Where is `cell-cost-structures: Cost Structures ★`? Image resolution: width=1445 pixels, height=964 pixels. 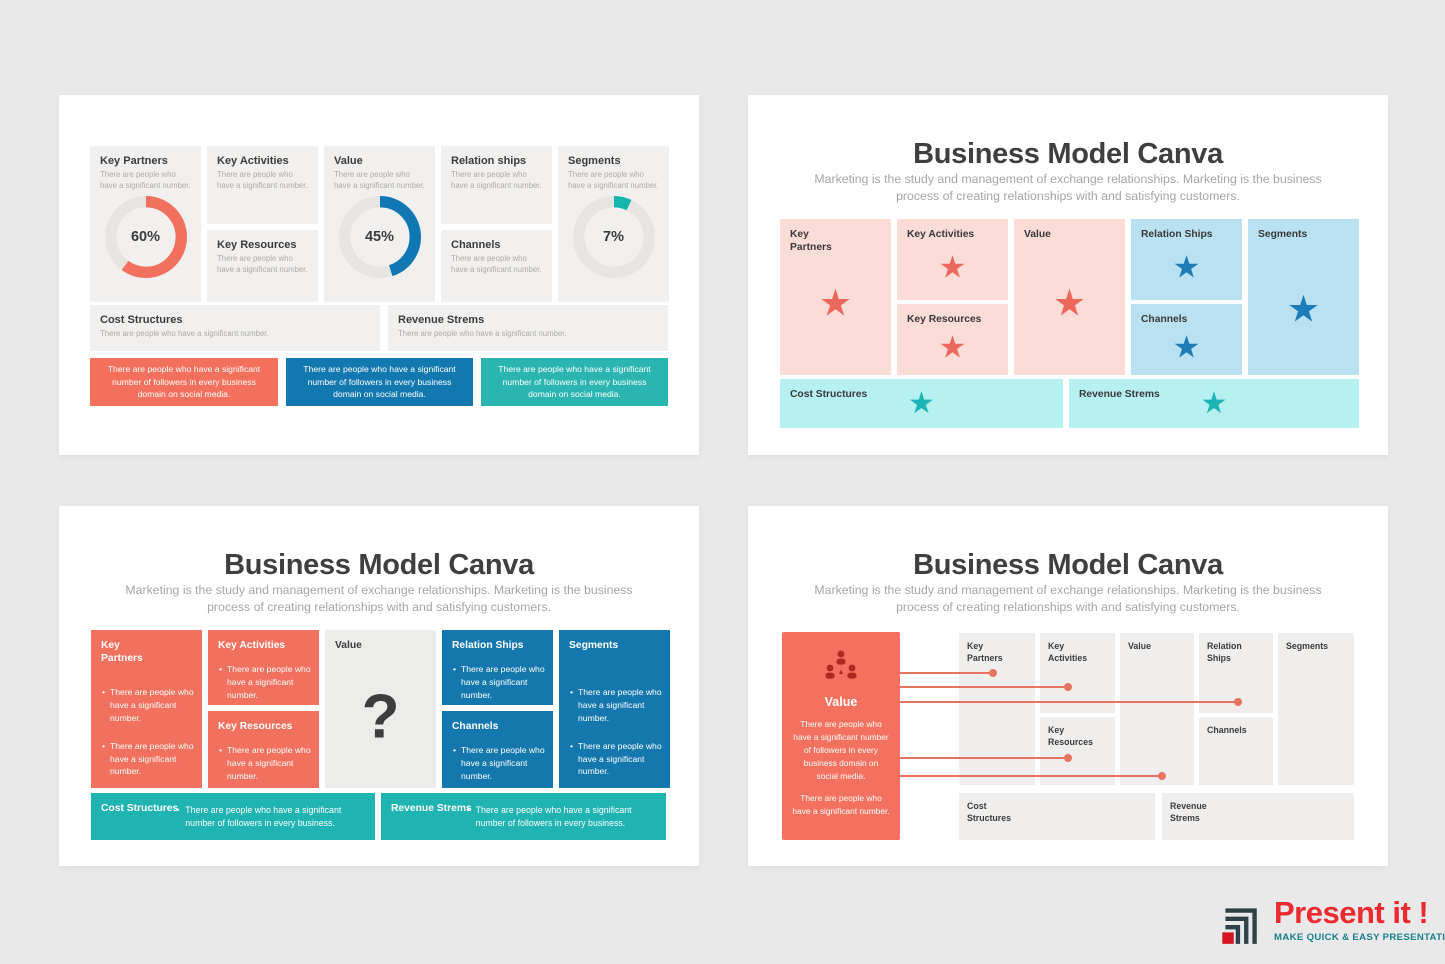
cell-cost-structures: Cost Structures ★ is located at coordinates (921, 403).